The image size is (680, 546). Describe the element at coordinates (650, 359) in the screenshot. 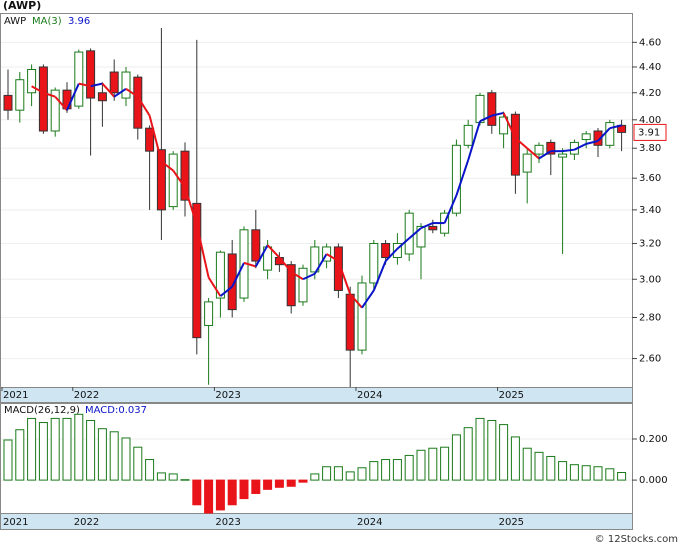

I see `y-tick-label: 2.60` at that location.